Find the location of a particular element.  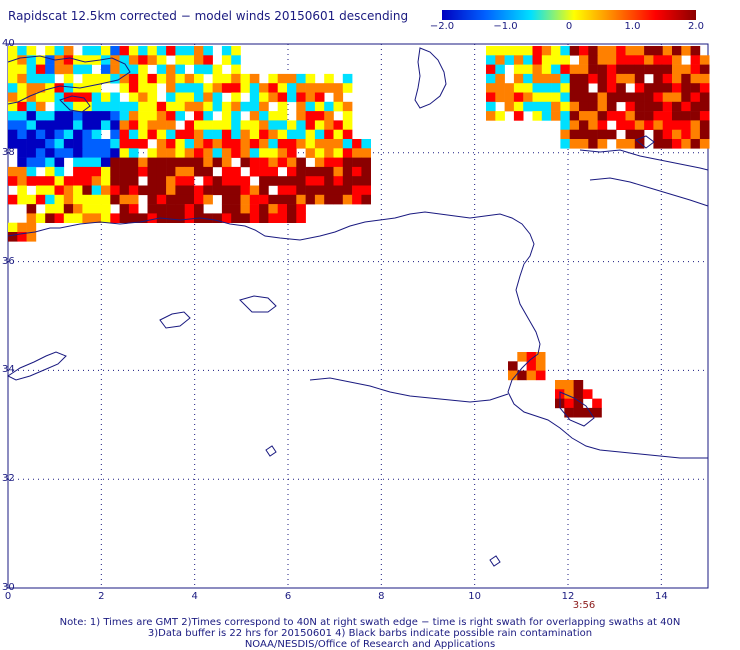

x-tick-label: 10 is located at coordinates (475, 596).